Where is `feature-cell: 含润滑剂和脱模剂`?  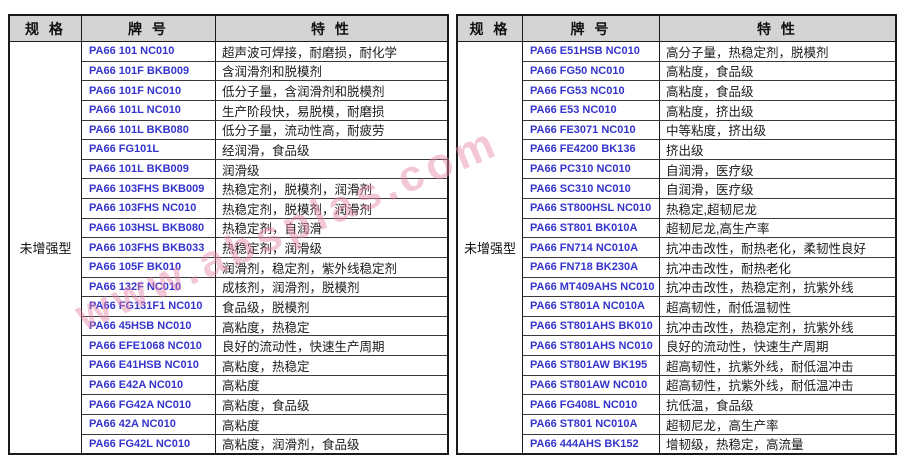 feature-cell: 含润滑剂和脱模剂 is located at coordinates (272, 72).